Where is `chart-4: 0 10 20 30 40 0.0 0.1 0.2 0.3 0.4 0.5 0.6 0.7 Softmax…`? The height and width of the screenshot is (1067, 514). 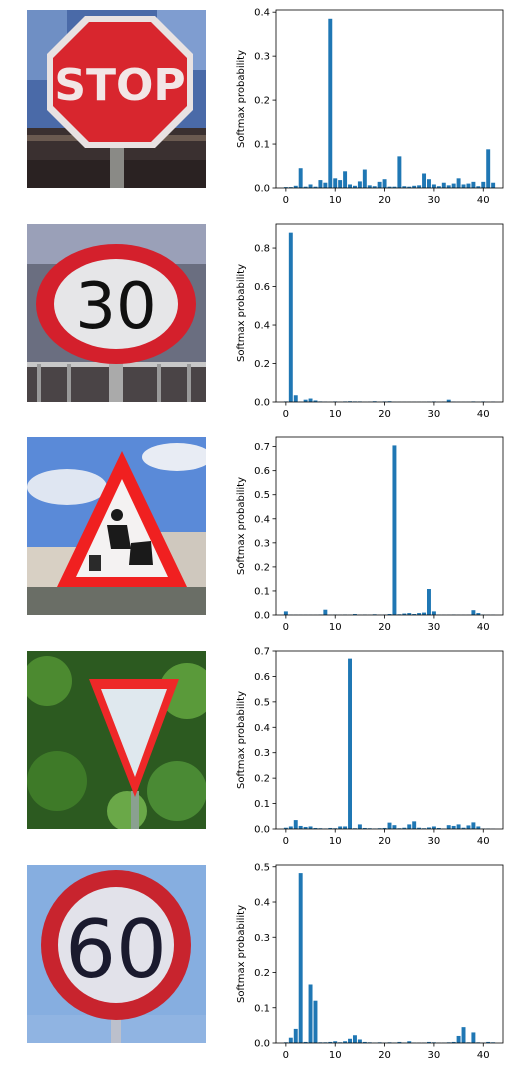
chart-4: 0 10 20 30 40 0.0 0.1 0.2 0.3 0.4 0.5 0.6 0.7 Softmax… is located at coordinates (372, 746).